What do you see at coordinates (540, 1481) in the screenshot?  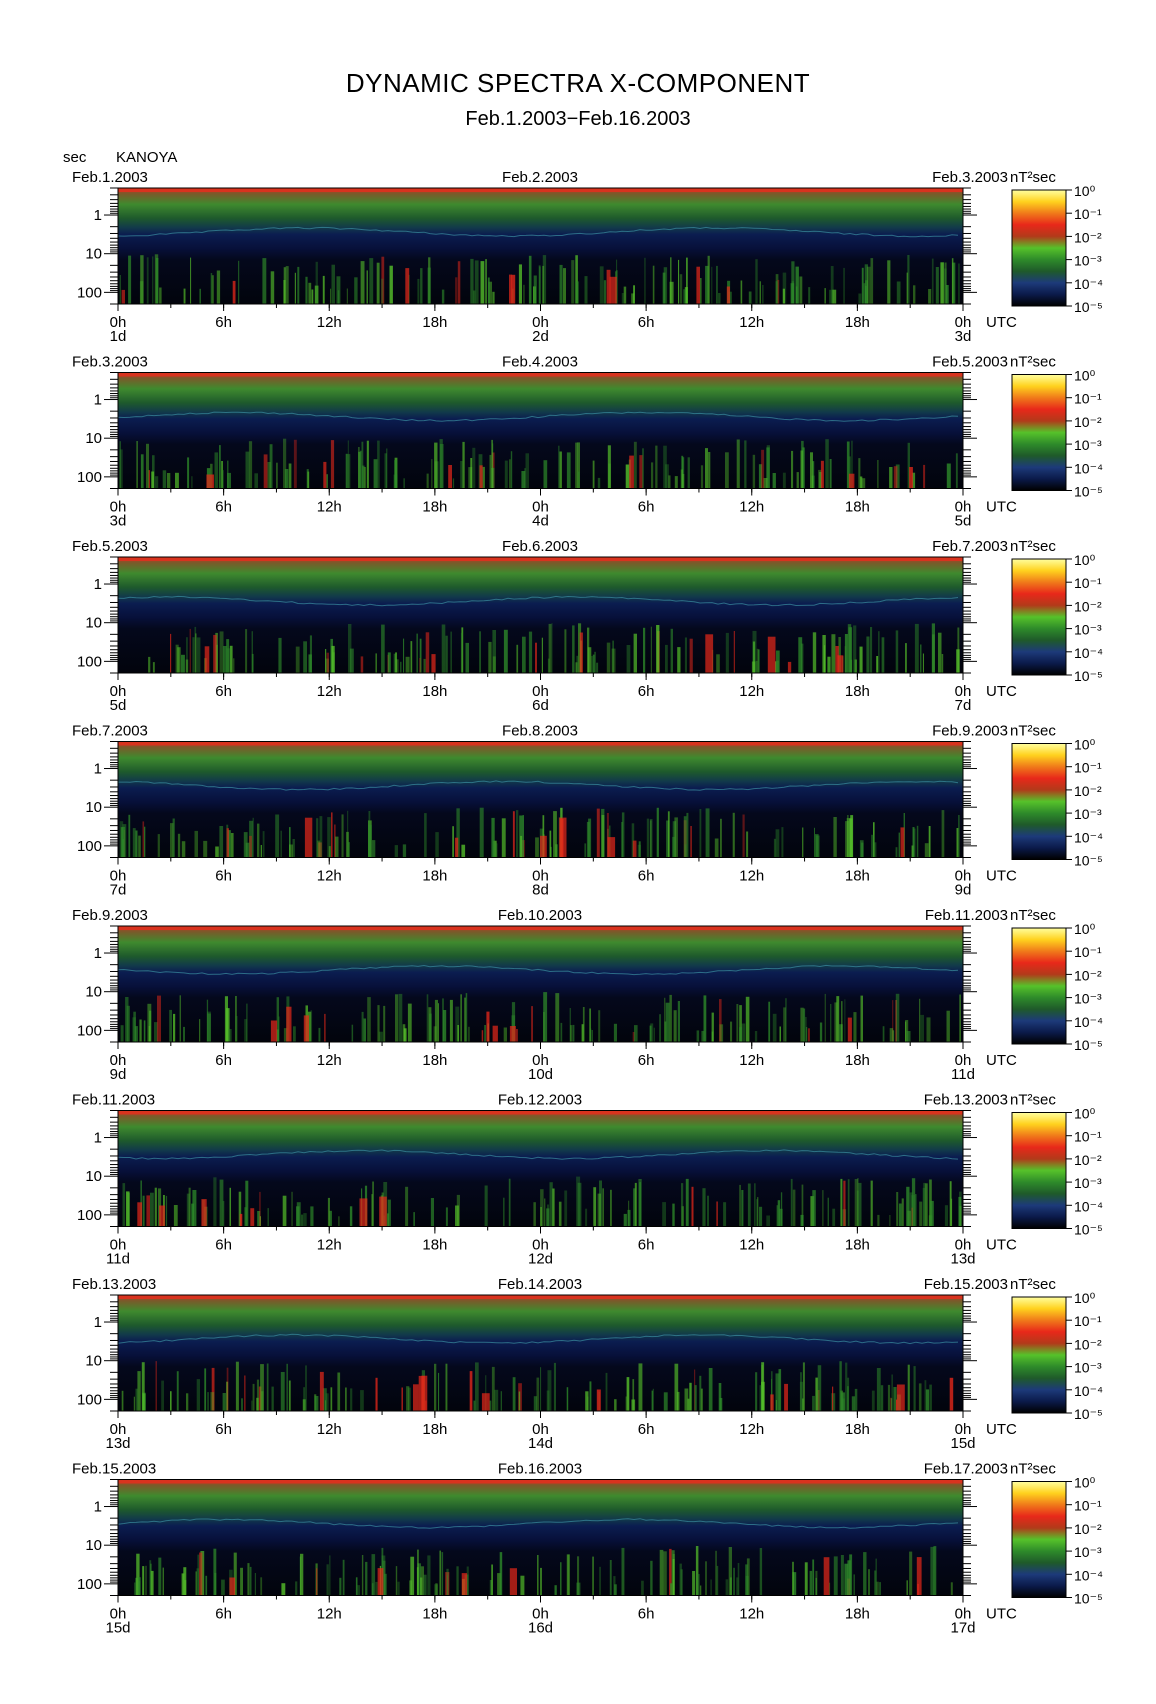 I see `spectrogram-top-band` at bounding box center [540, 1481].